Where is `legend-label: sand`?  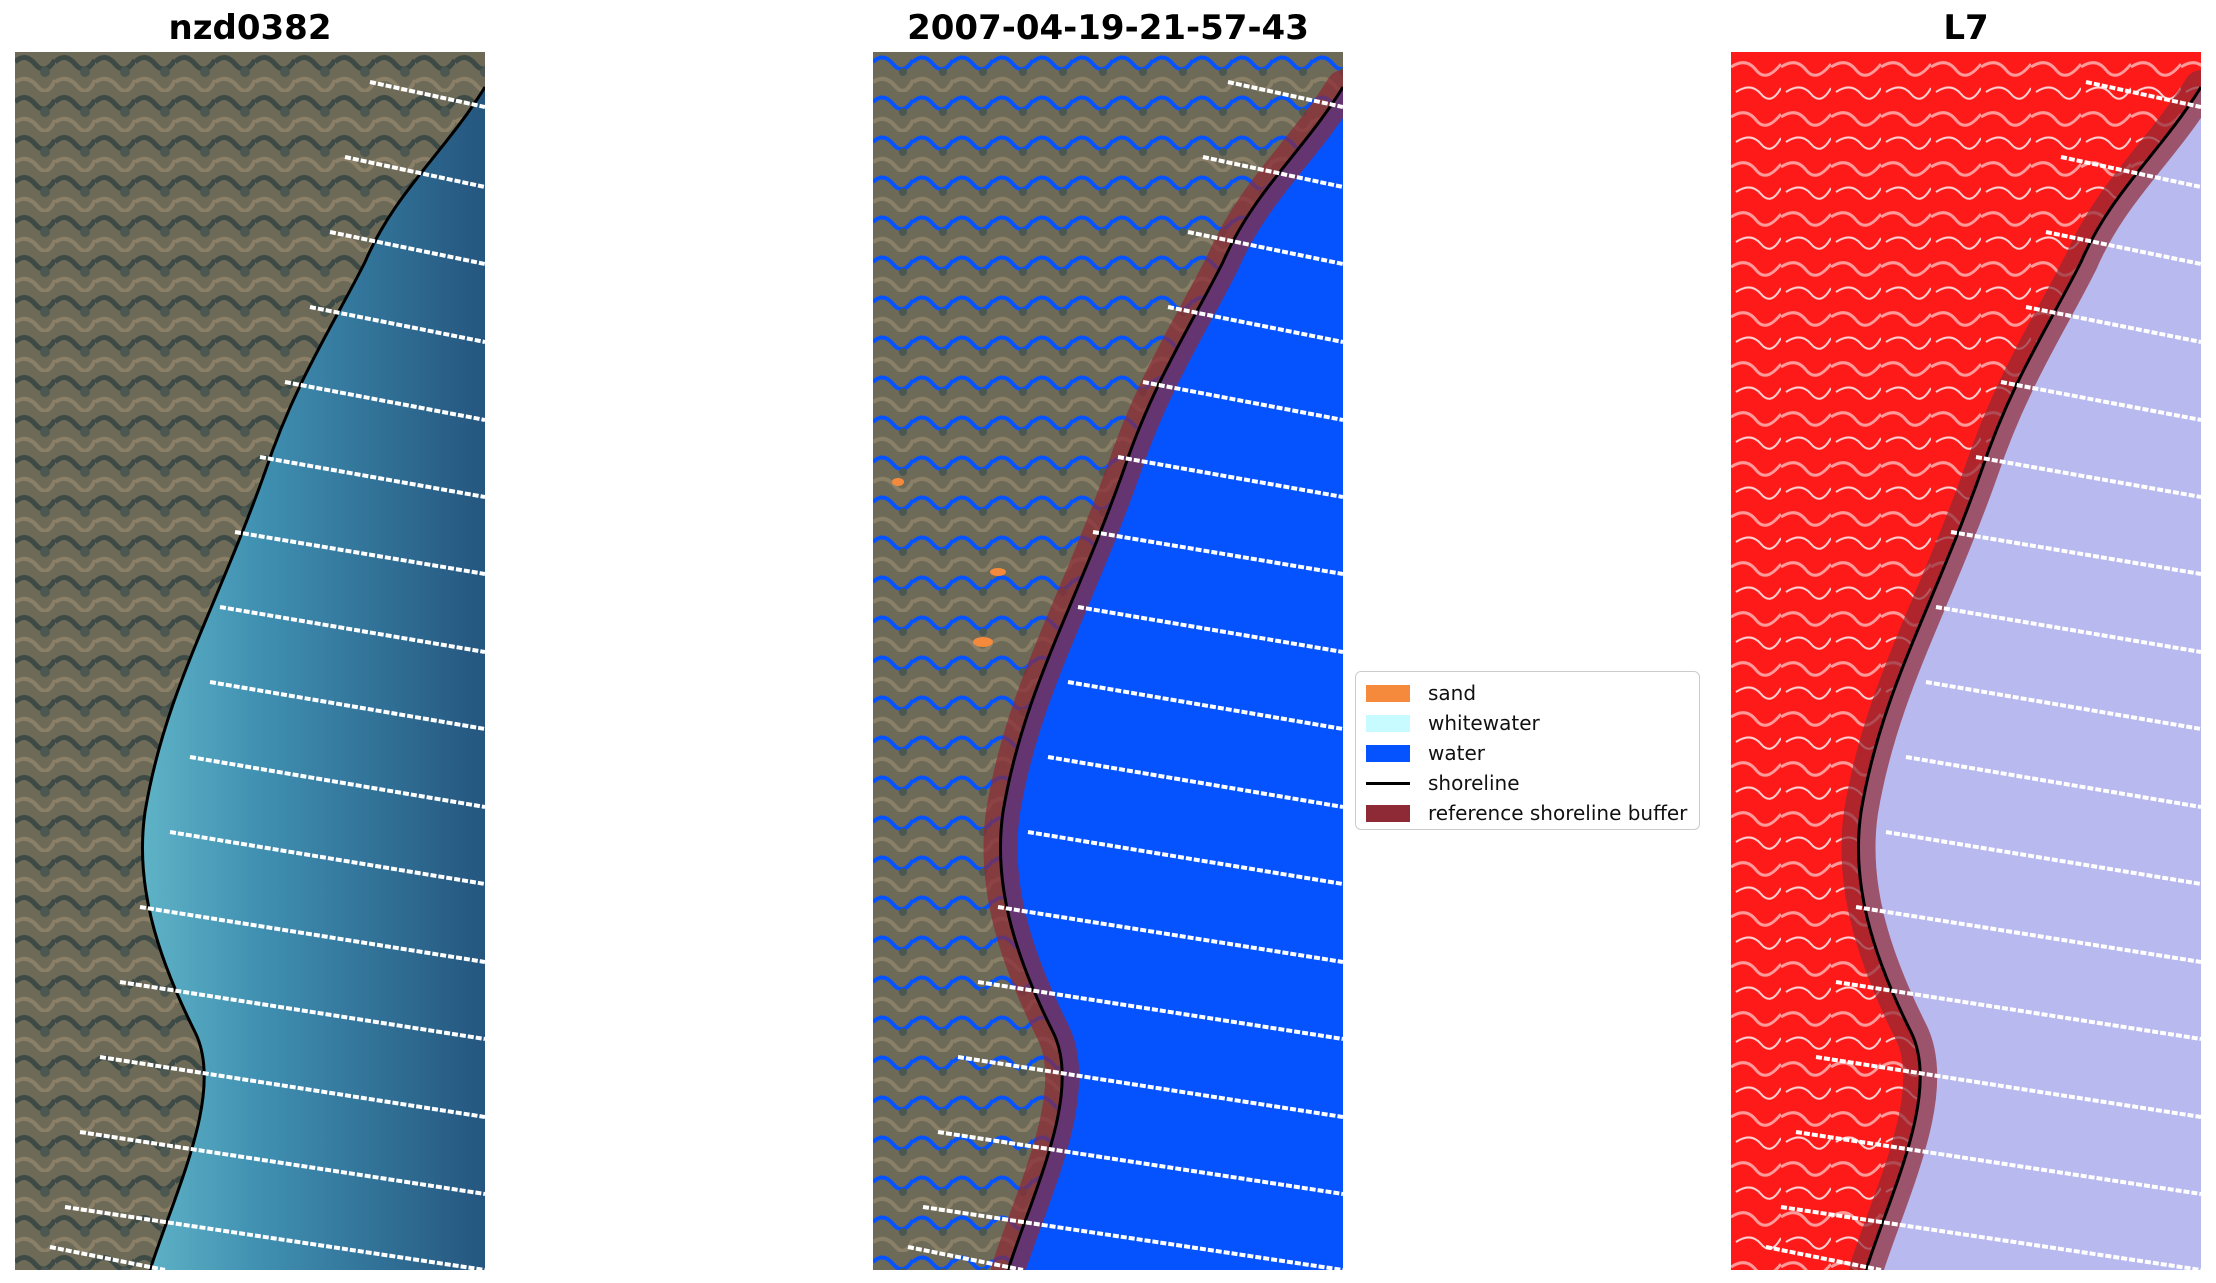
legend-label: sand is located at coordinates (1452, 693).